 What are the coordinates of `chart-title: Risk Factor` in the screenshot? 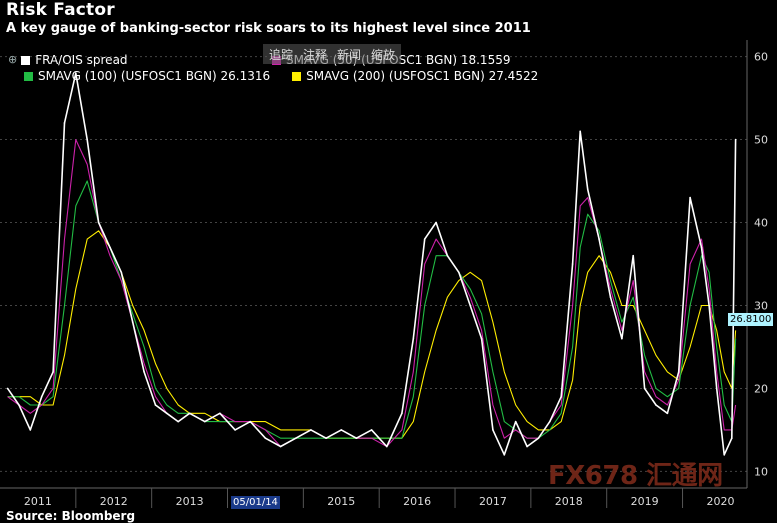 It's located at (60, 10).